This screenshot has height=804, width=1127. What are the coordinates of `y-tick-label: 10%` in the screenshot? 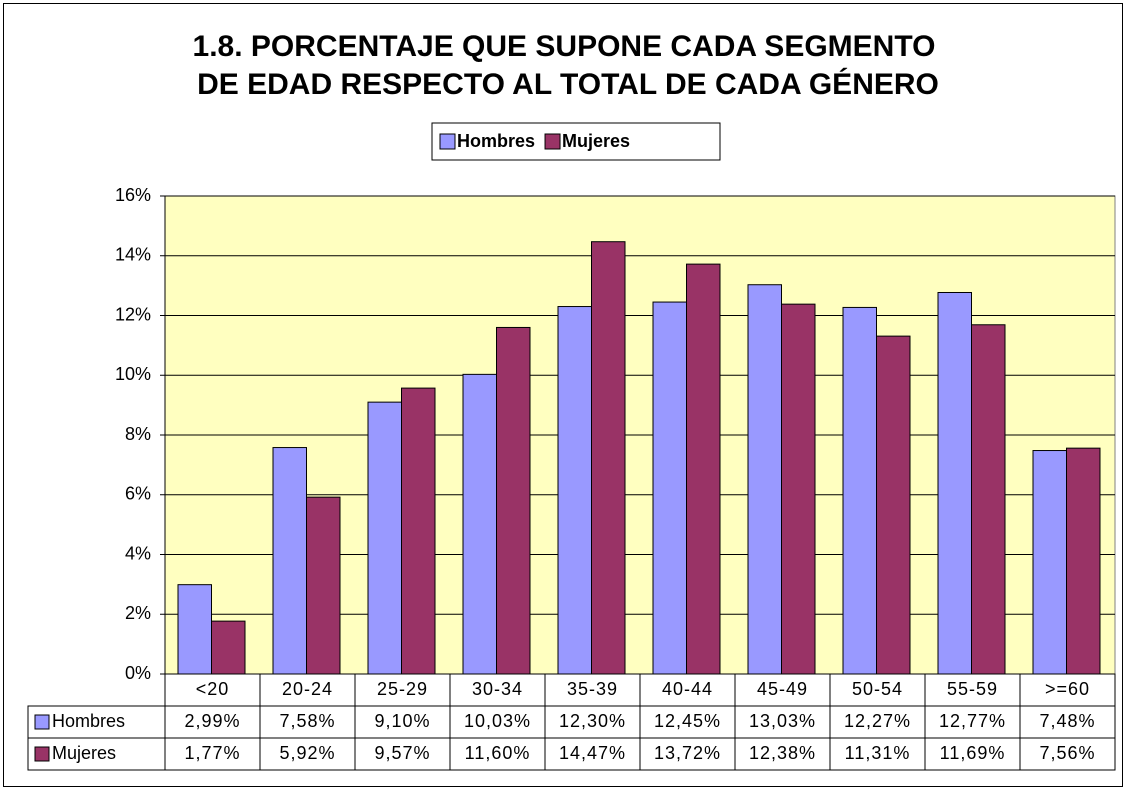 It's located at (133, 374).